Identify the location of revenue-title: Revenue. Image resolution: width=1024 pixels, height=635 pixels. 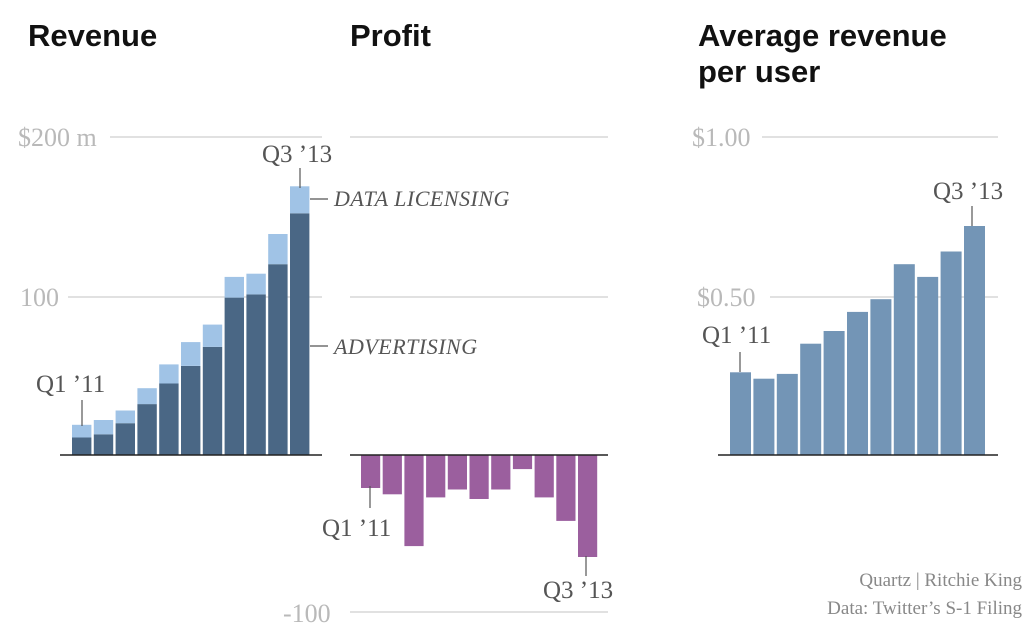
(92, 35).